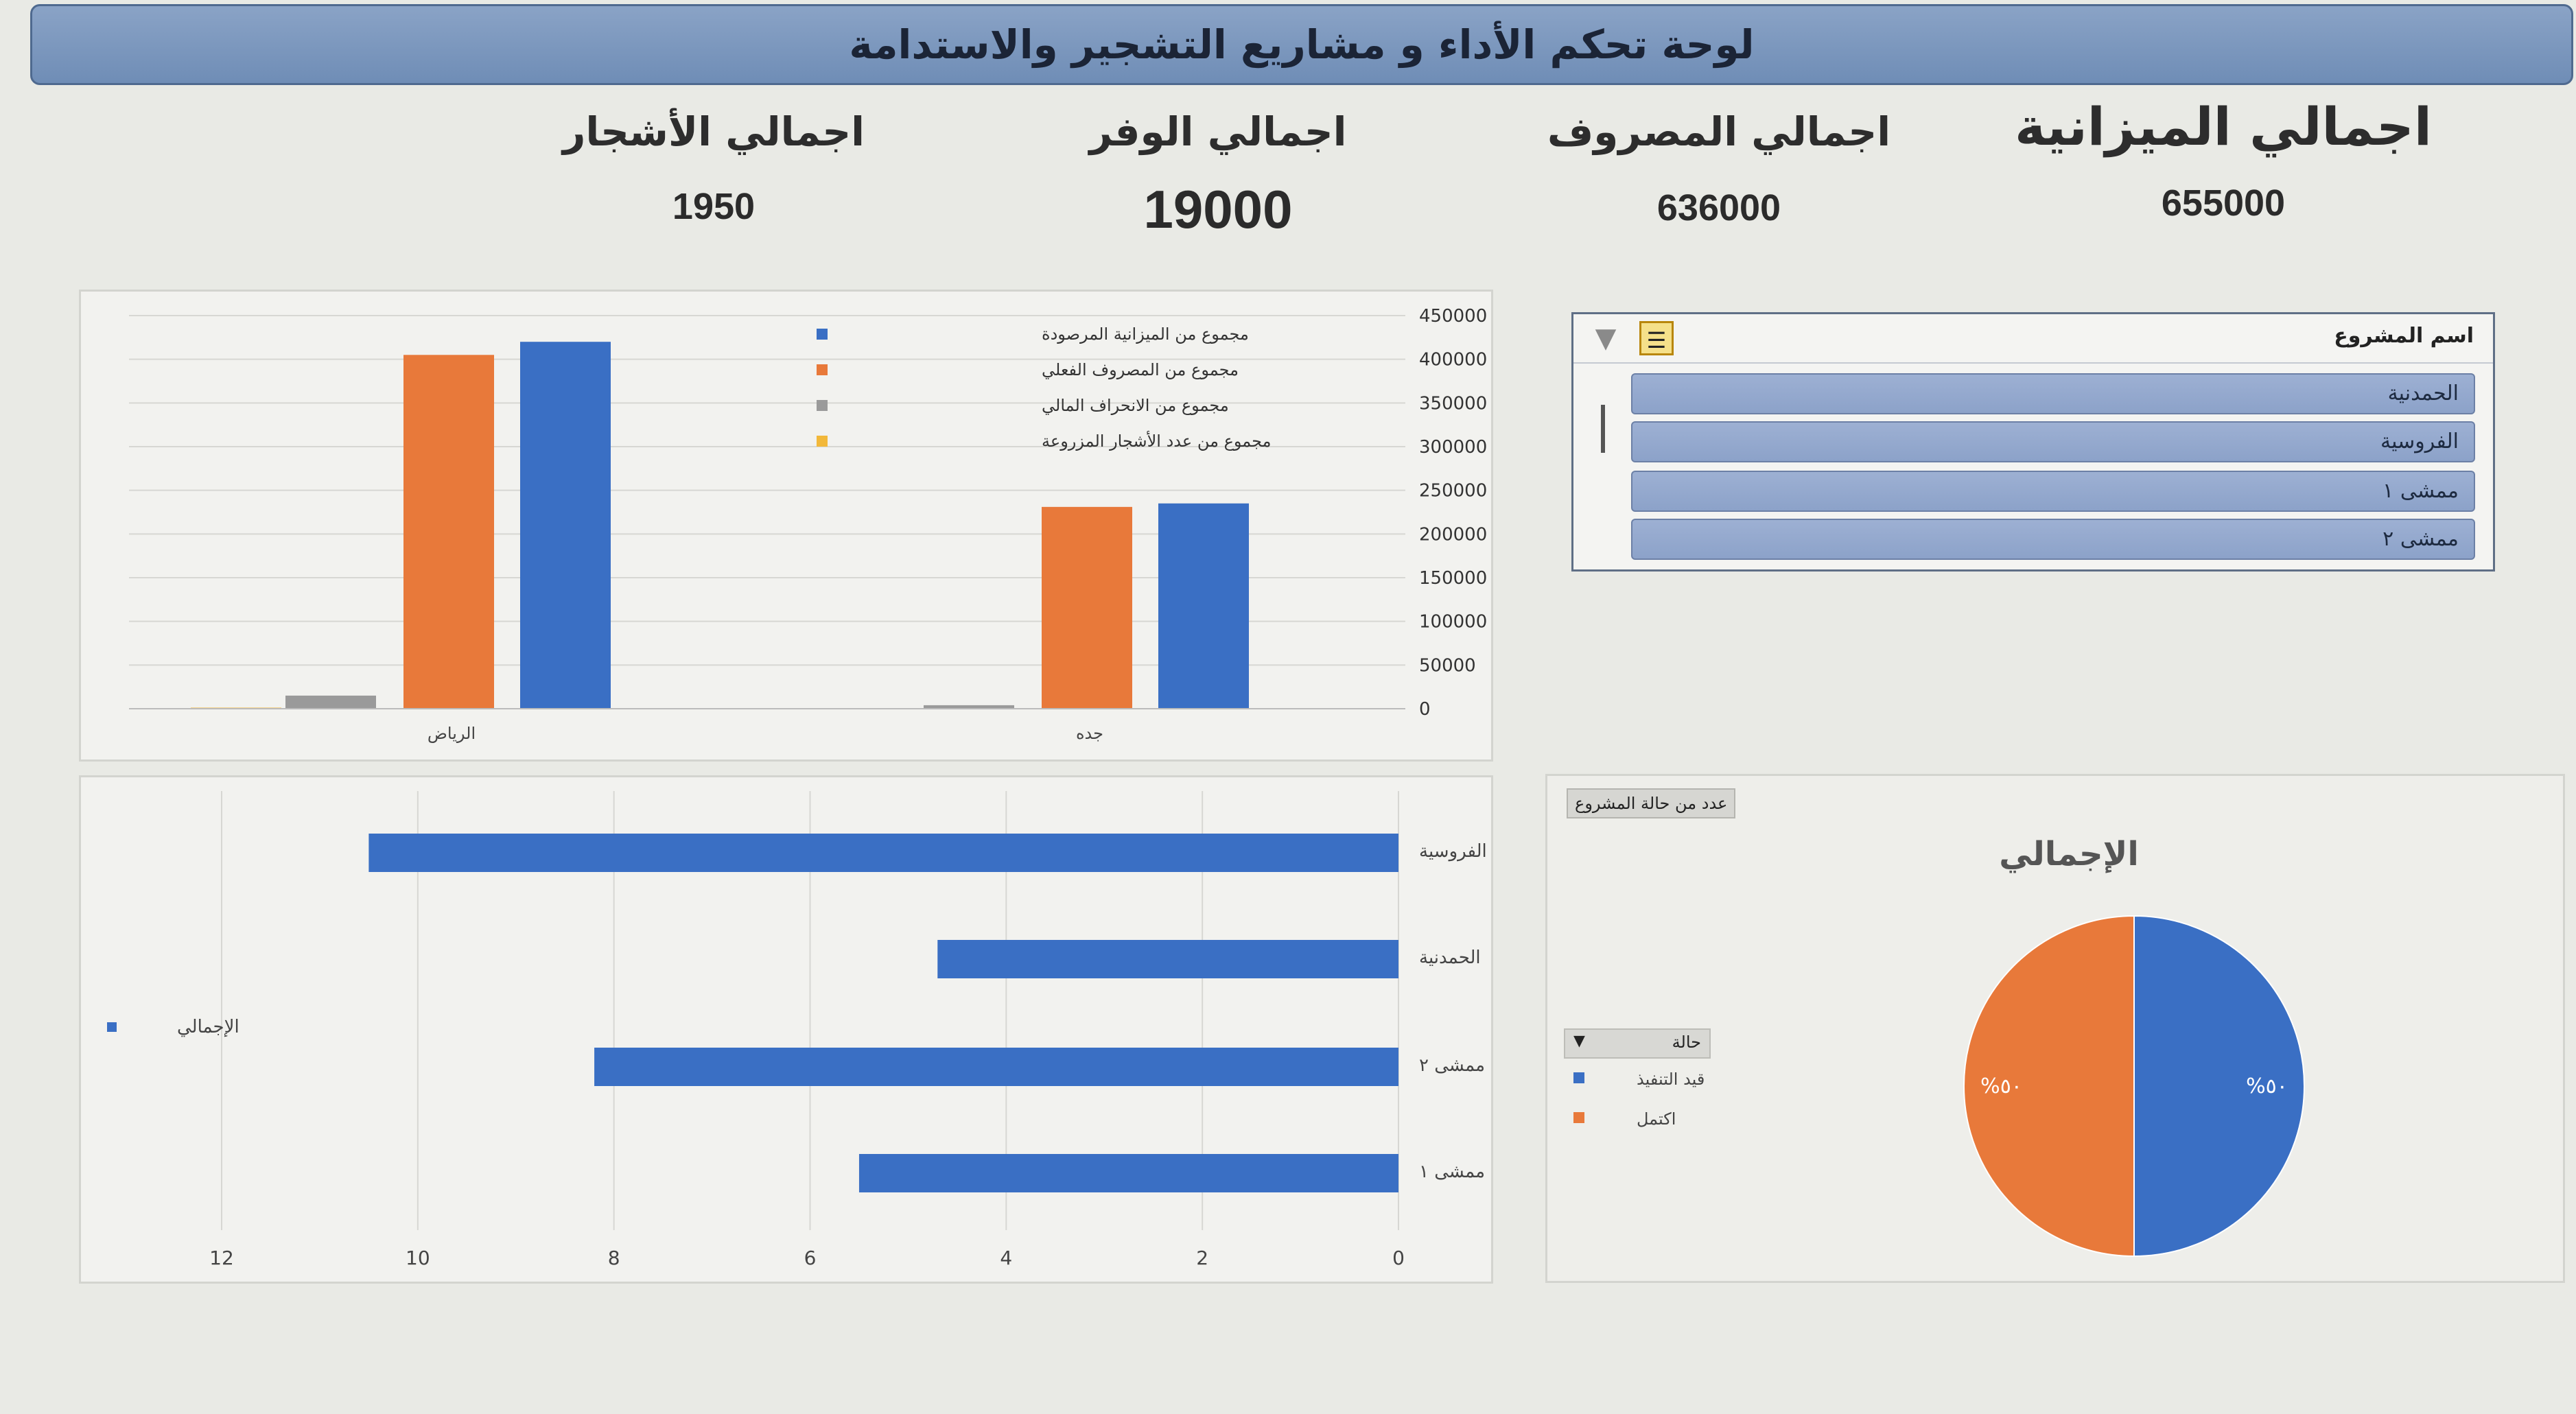 The width and height of the screenshot is (2576, 1414). What do you see at coordinates (1447, 666) in the screenshot?
I see `col-y-tick-label: 50000` at bounding box center [1447, 666].